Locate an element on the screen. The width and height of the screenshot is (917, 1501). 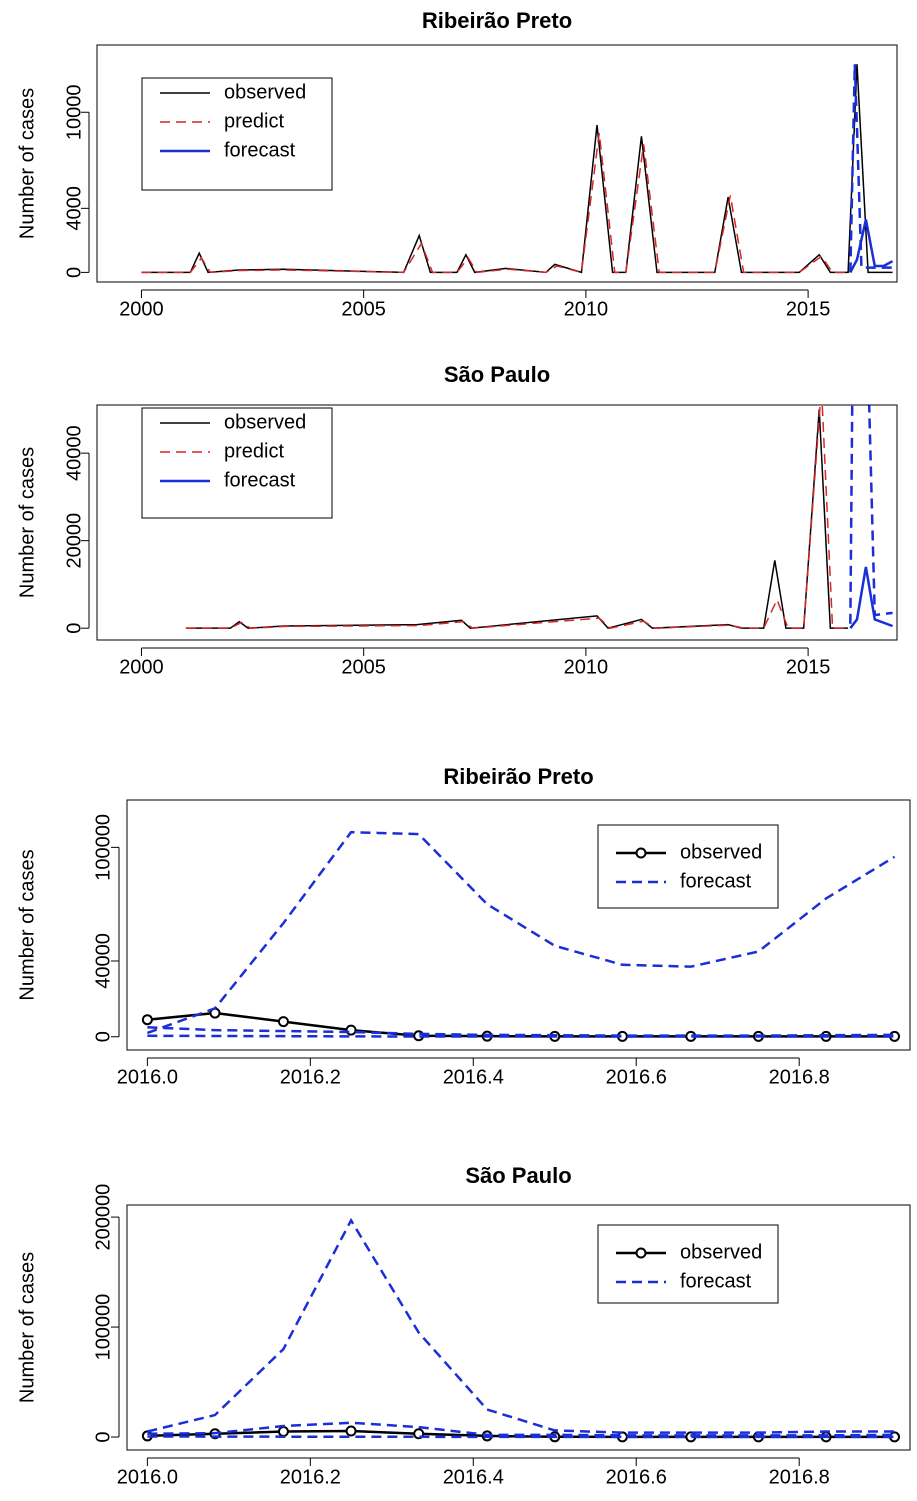
y-tick-label: 200000 is located at coordinates (103, 1217).